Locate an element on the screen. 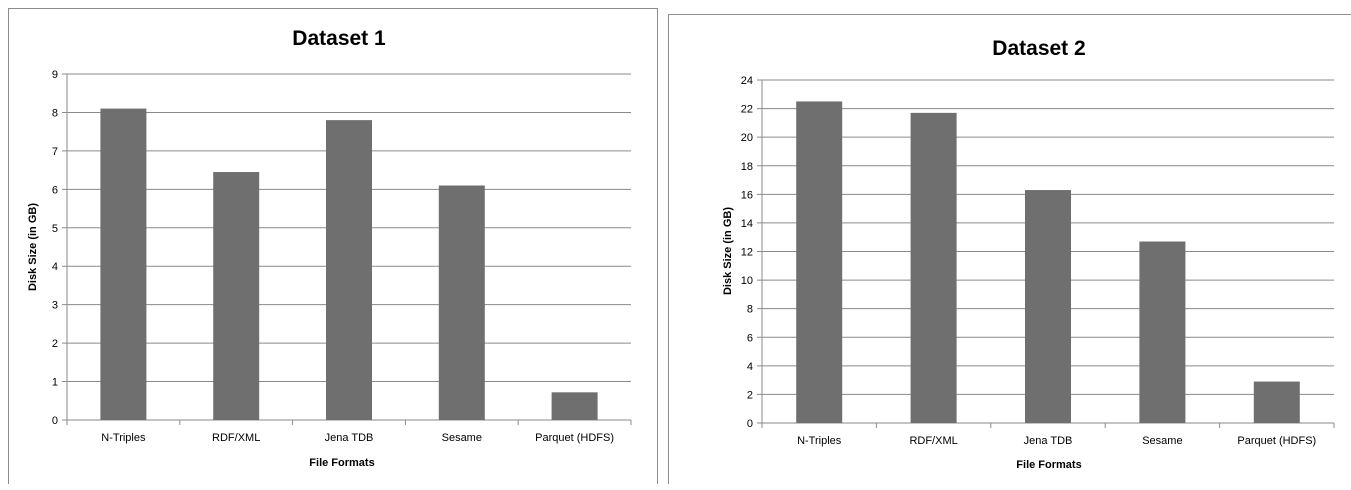 This screenshot has width=1351, height=490. y-tick-label: 24 is located at coordinates (747, 81).